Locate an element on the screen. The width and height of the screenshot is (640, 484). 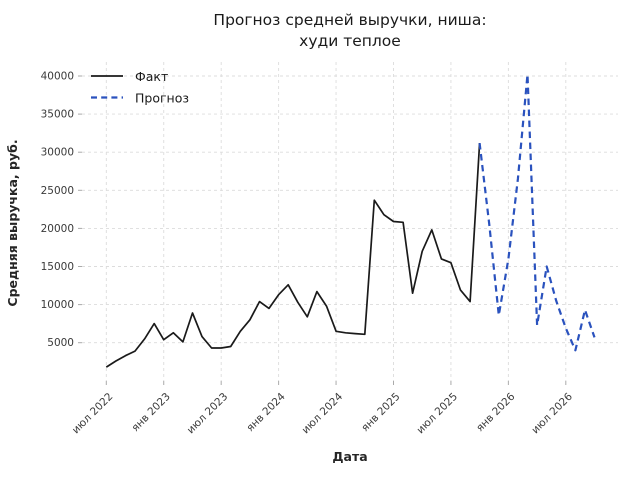
x-tick-label: июл 2025 is located at coordinates (437, 414).